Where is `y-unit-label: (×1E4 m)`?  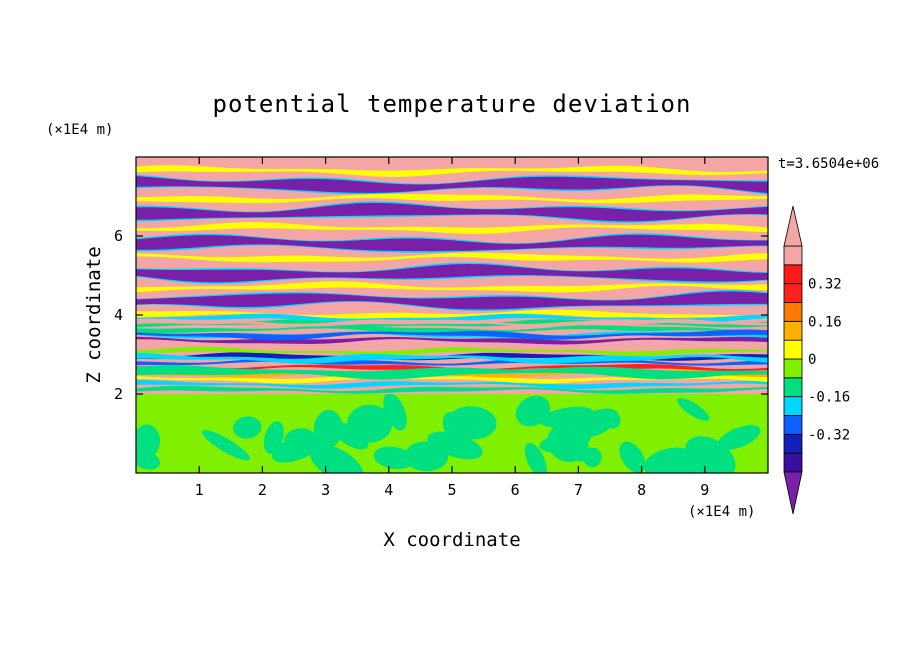
y-unit-label: (×1E4 m) is located at coordinates (79, 130).